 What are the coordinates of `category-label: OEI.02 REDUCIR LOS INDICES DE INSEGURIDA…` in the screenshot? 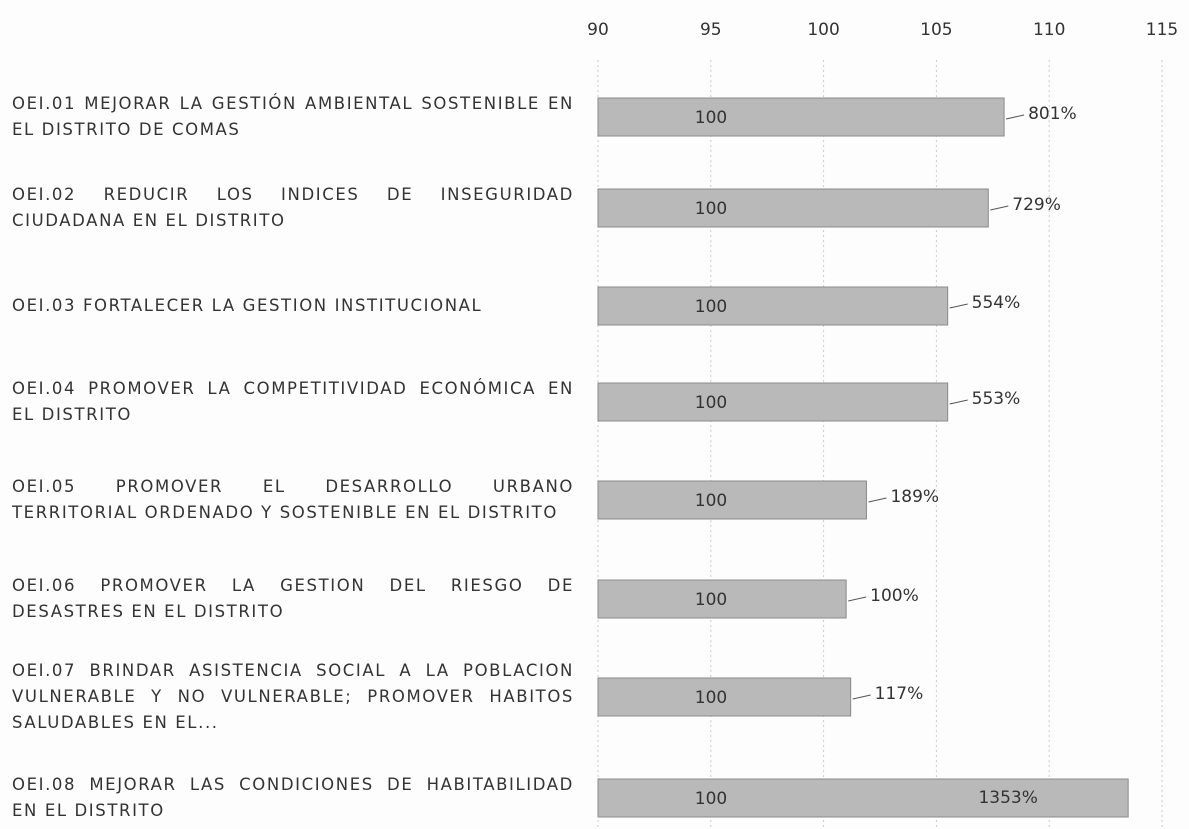 It's located at (293, 207).